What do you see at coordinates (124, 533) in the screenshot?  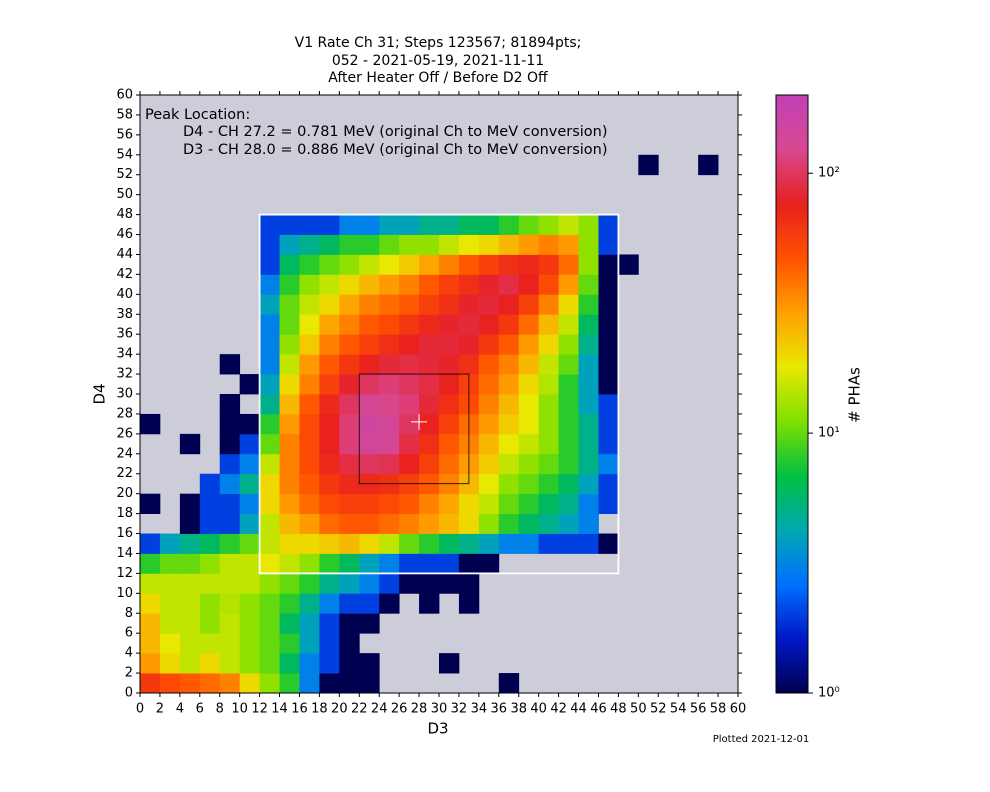 I see `y-tick-label: 16` at bounding box center [124, 533].